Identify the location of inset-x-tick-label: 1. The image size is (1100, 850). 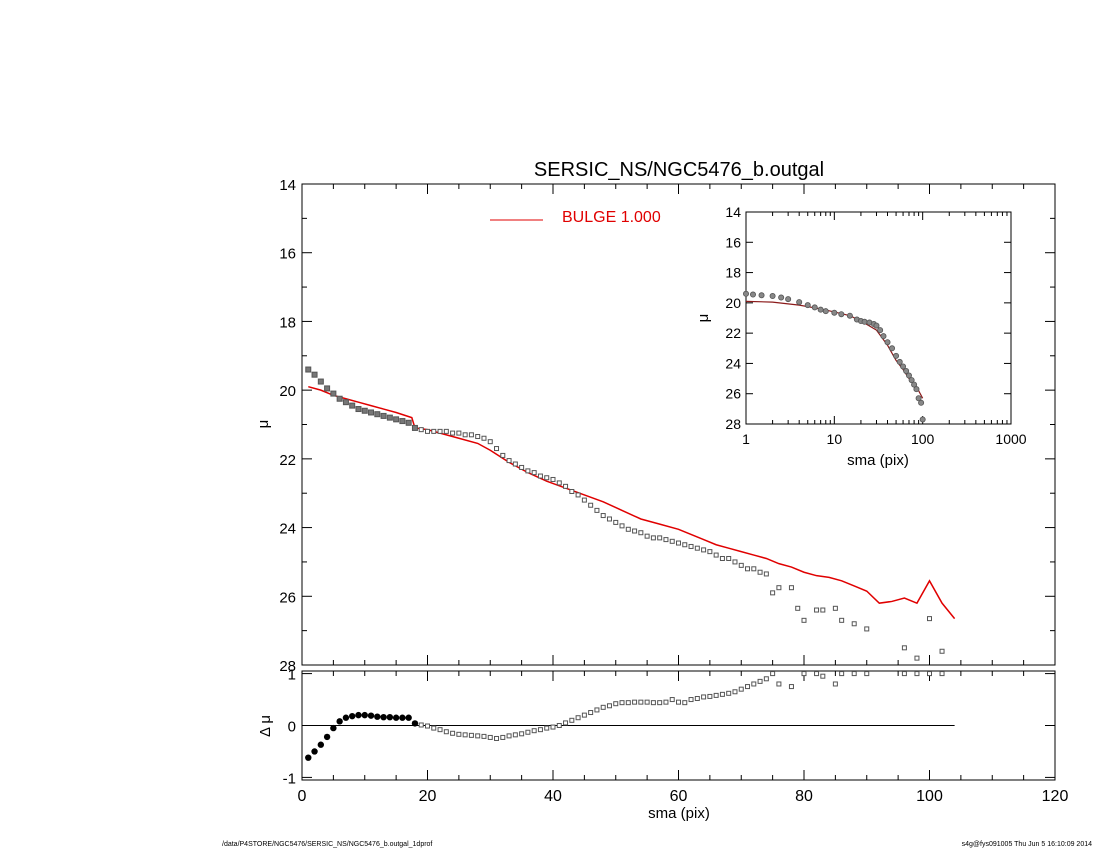
(746, 439).